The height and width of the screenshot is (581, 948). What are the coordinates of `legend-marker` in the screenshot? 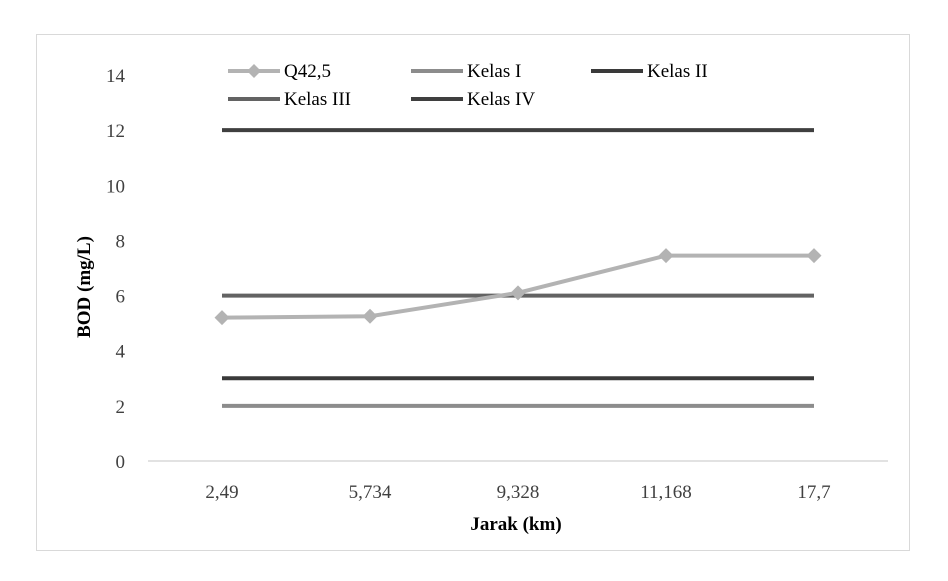 It's located at (254, 71).